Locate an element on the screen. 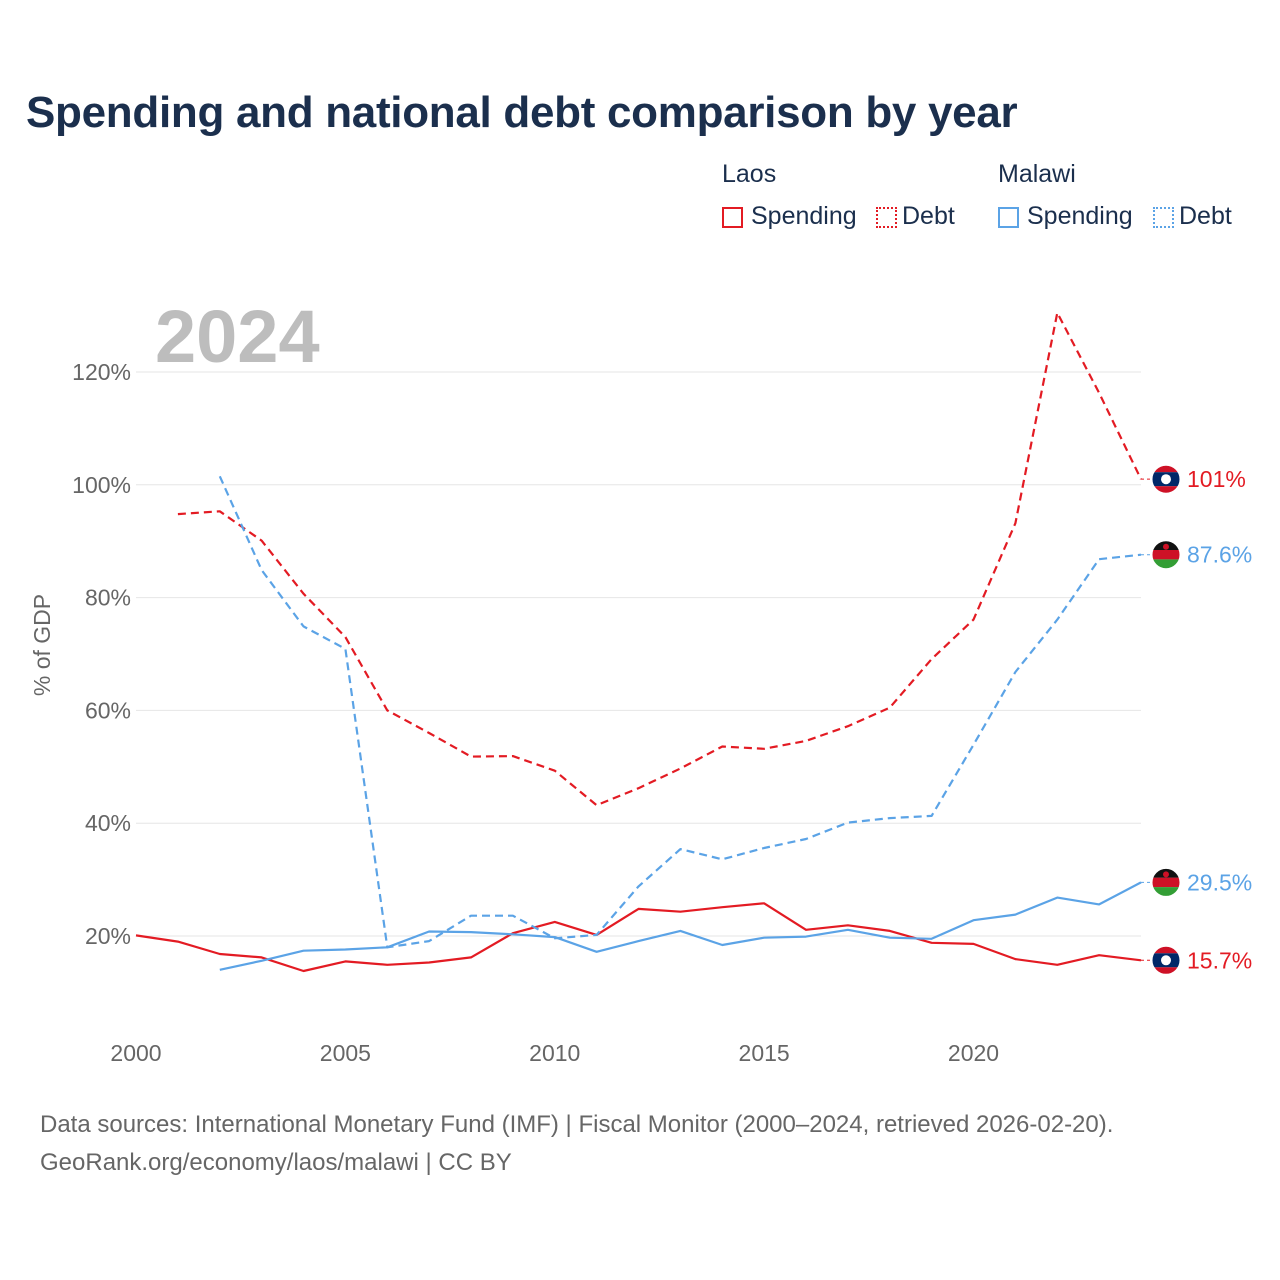 This screenshot has width=1280, height=1280. y-tick-label: 120% is located at coordinates (101, 372).